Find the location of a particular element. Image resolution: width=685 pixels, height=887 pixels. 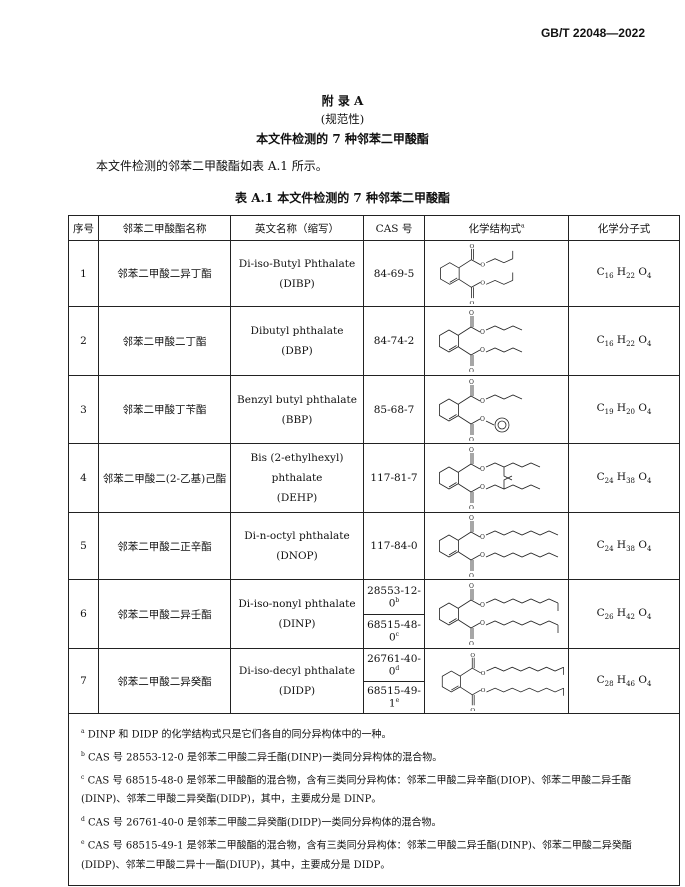

molecular-formula: C26 H42 O4 is located at coordinates (624, 614).